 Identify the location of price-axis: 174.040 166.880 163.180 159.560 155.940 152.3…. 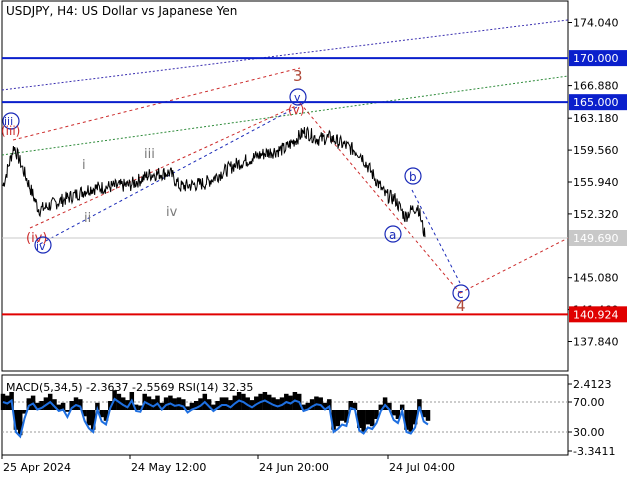
(593, 183).